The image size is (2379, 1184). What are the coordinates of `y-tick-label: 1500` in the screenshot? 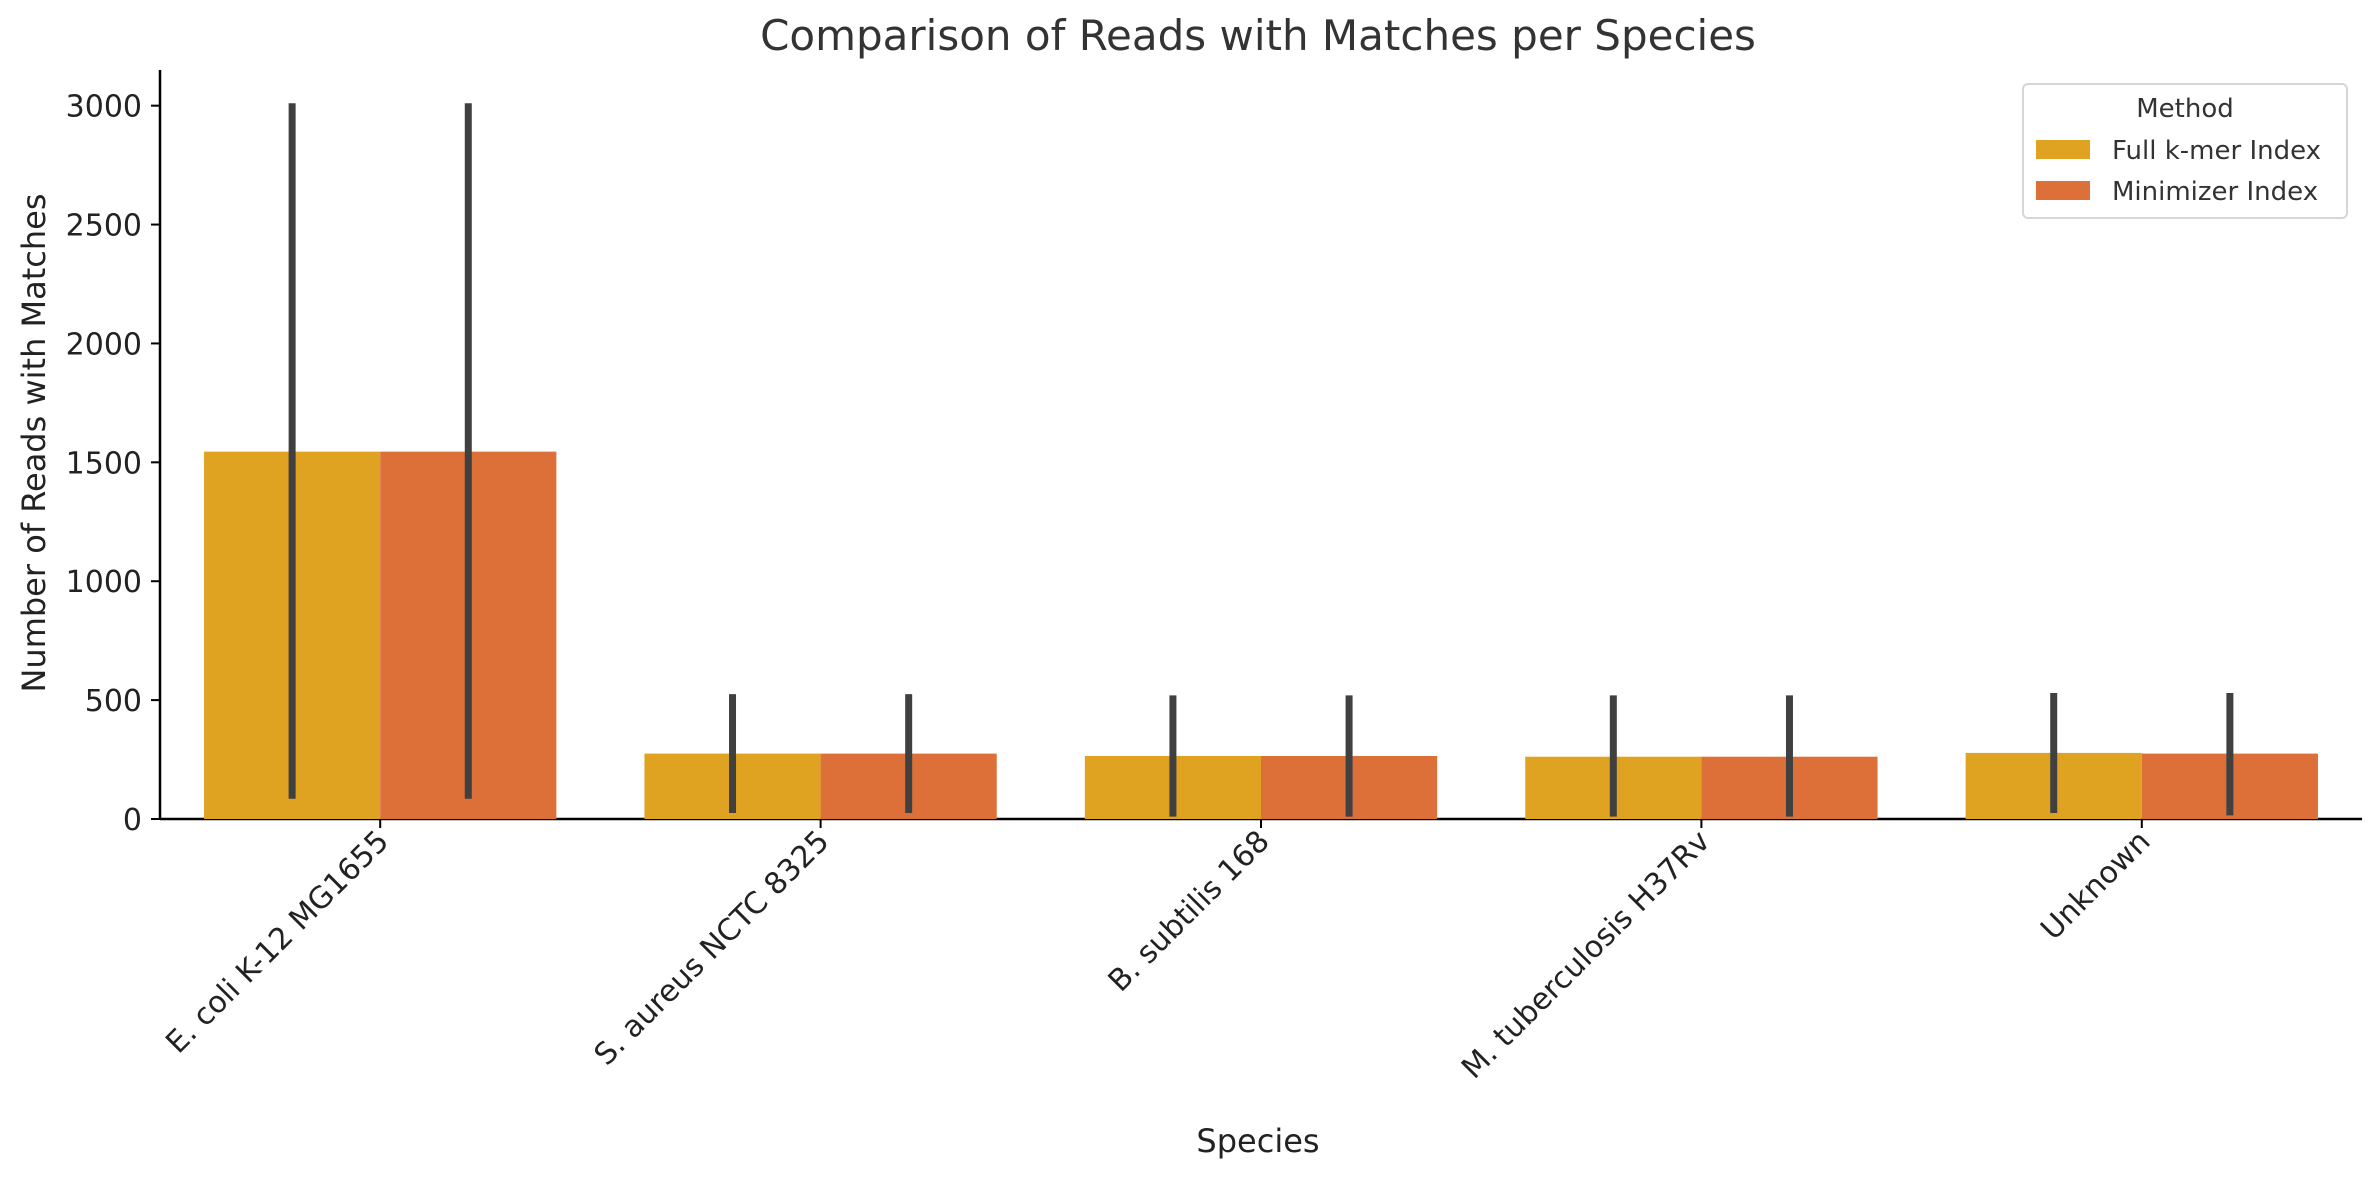 It's located at (104, 463).